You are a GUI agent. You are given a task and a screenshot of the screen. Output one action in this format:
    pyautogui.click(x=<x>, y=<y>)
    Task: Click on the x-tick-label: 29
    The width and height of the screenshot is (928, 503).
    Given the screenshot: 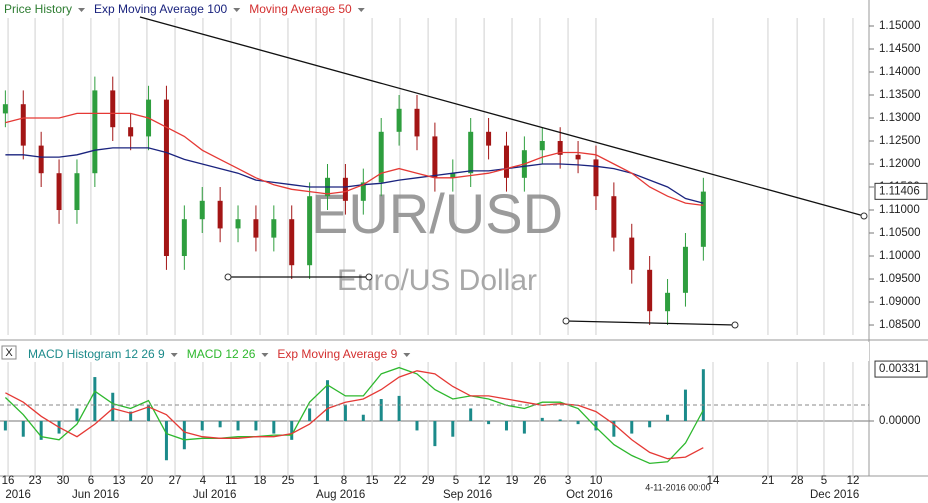 What is the action you would take?
    pyautogui.click(x=428, y=481)
    